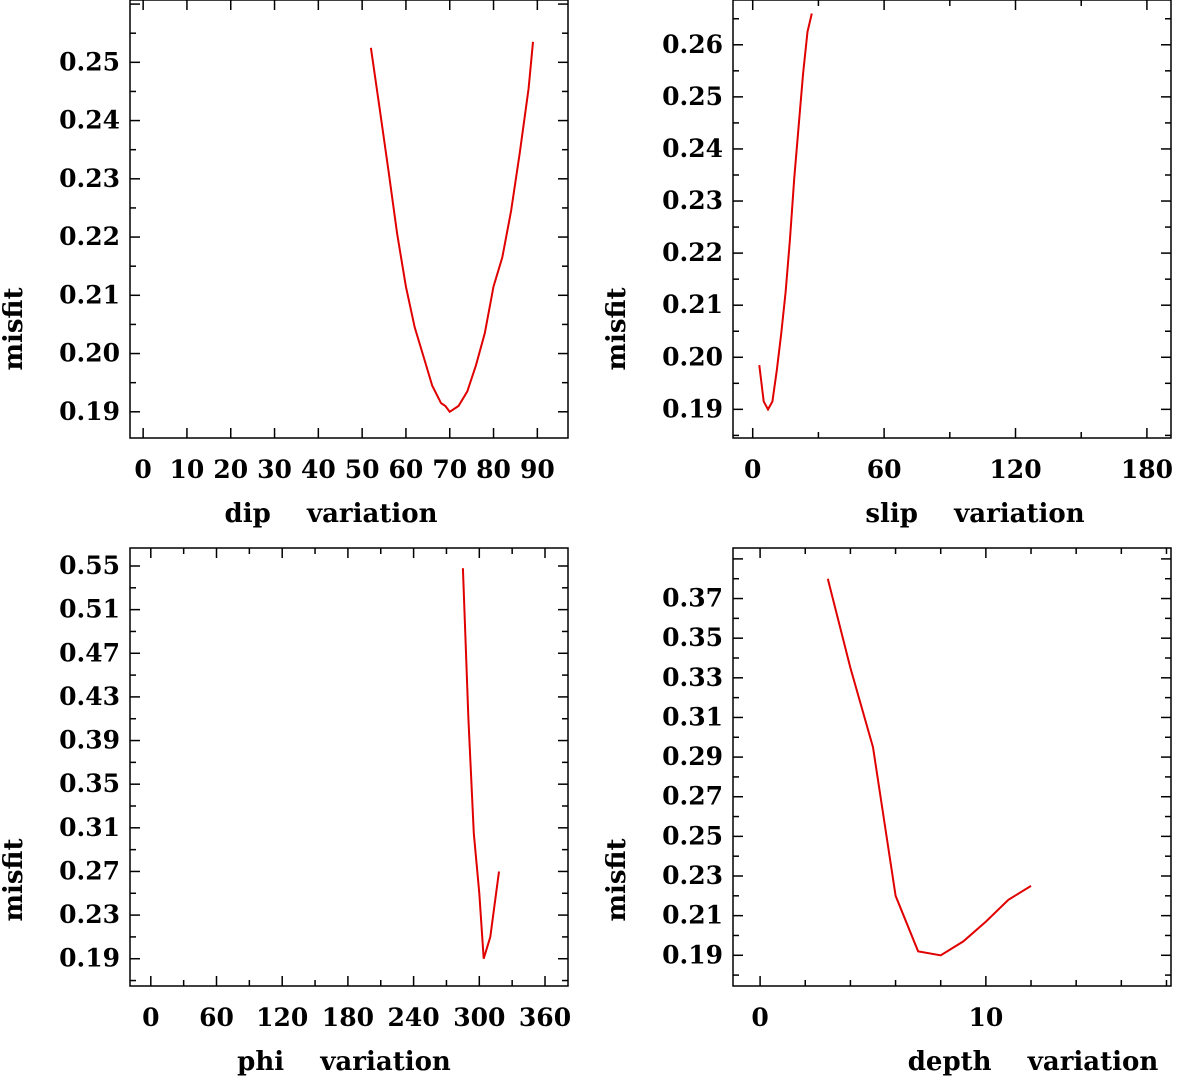 This screenshot has width=1183, height=1076. What do you see at coordinates (449, 469) in the screenshot?
I see `x-tick-label: 70` at bounding box center [449, 469].